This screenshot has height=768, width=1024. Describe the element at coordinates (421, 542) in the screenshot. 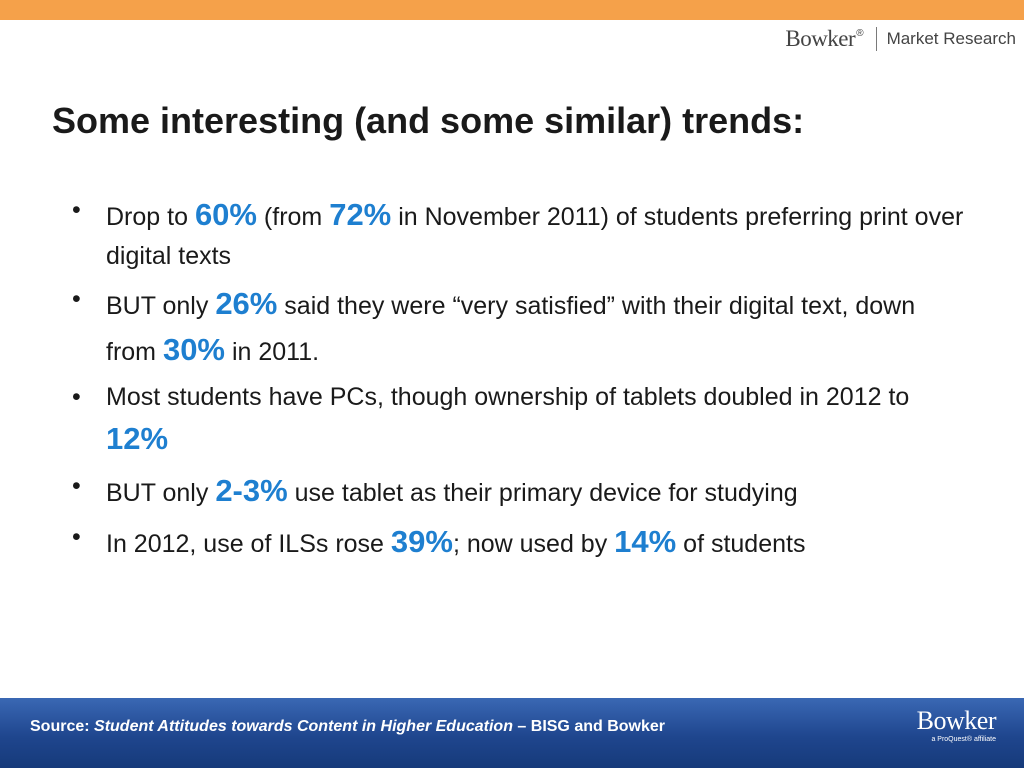

I see `highlight-stat: 39%` at that location.